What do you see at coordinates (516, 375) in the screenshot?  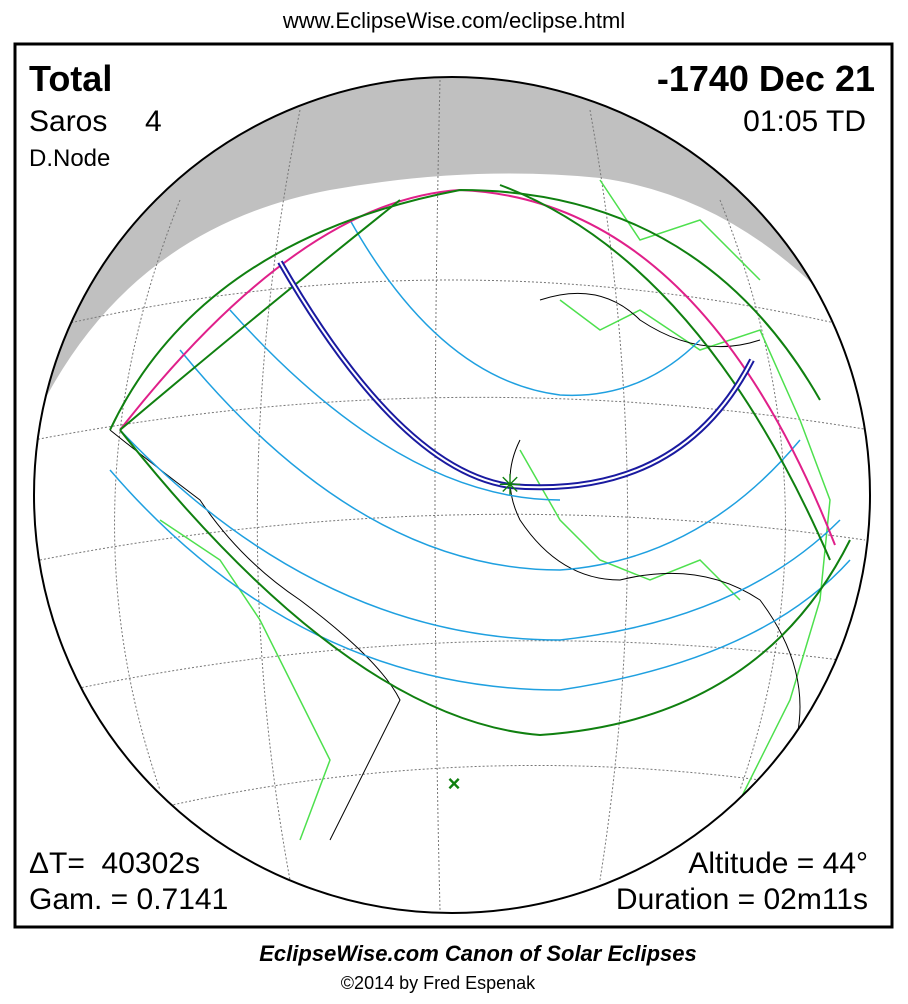 I see `central-path-inner` at bounding box center [516, 375].